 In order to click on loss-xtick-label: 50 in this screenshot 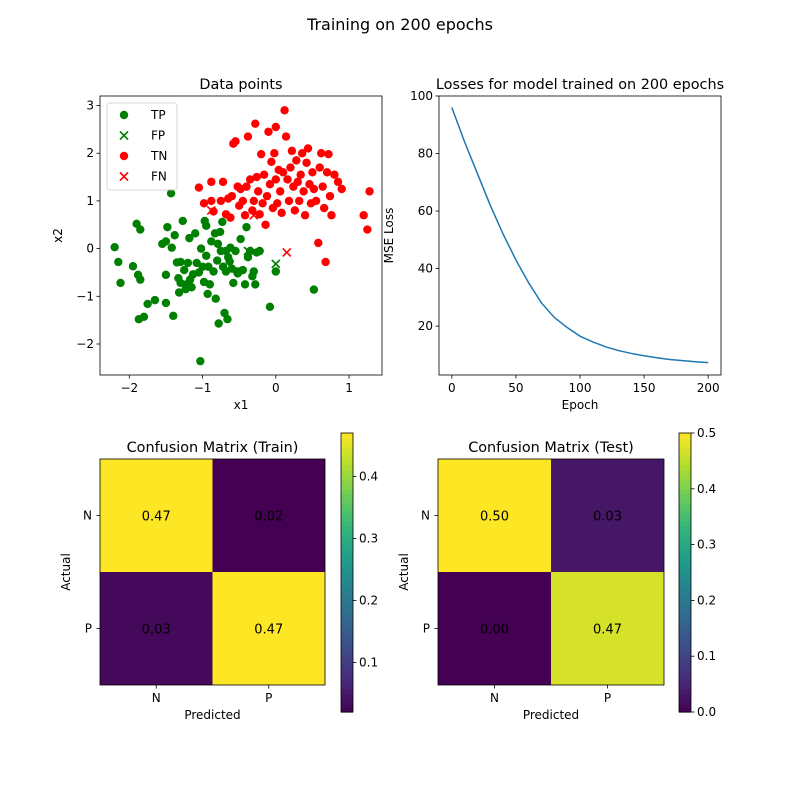, I will do `click(515, 388)`.